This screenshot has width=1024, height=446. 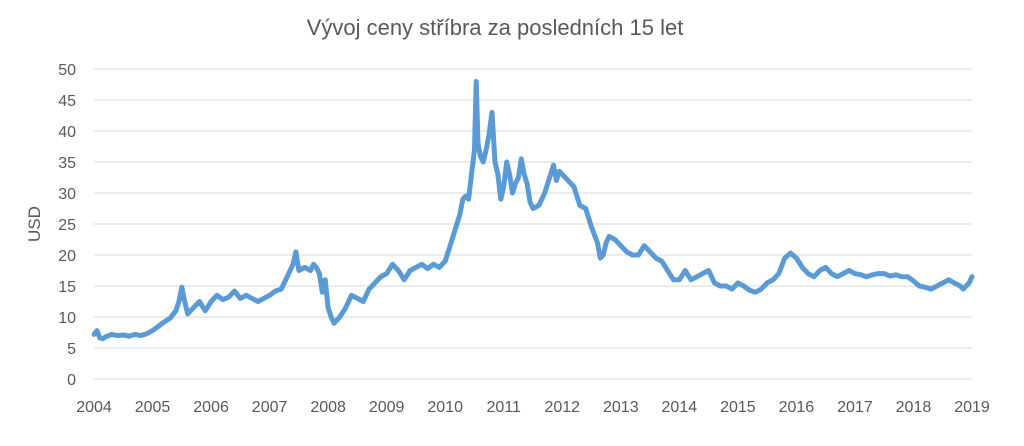 What do you see at coordinates (211, 407) in the screenshot?
I see `x-tick-label: 2006` at bounding box center [211, 407].